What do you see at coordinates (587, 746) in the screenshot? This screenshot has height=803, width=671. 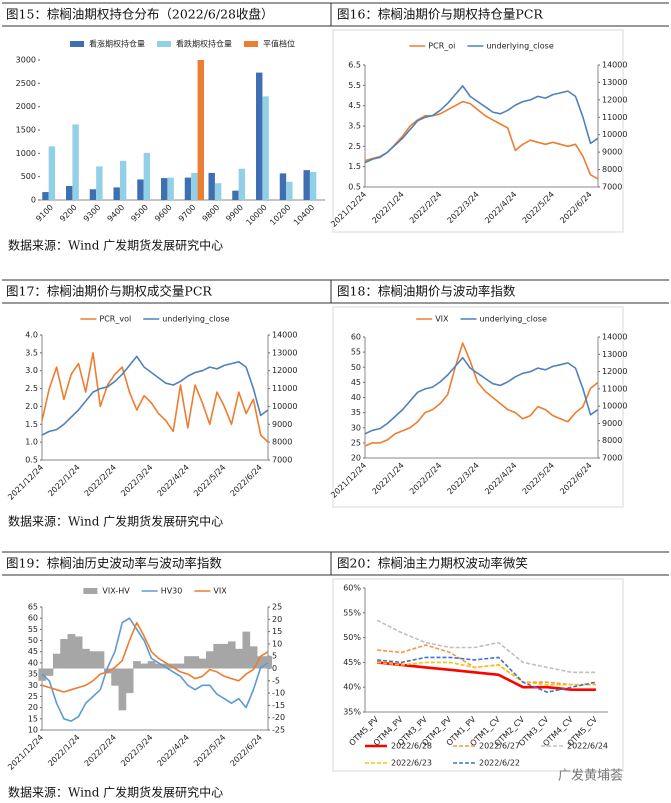 I see `legend-label: 2022/6/24` at bounding box center [587, 746].